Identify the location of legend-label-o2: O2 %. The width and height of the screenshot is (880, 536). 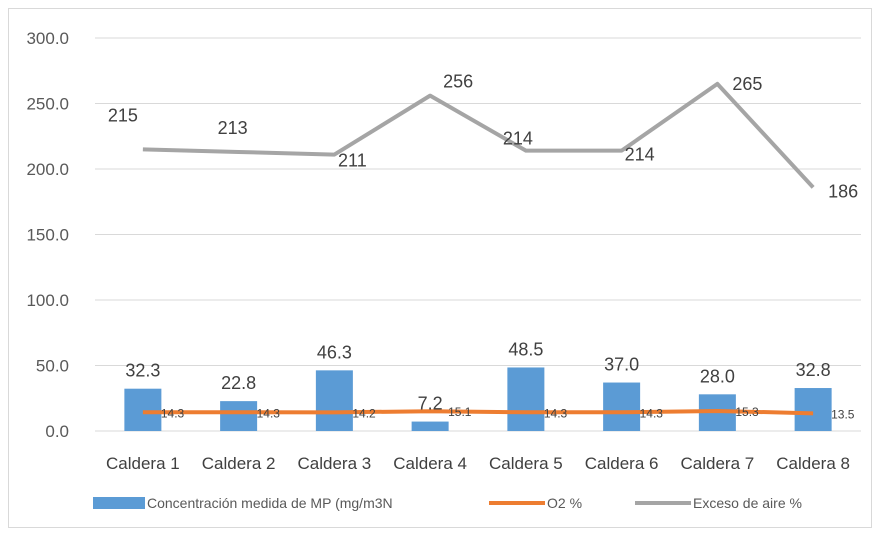
(564, 503).